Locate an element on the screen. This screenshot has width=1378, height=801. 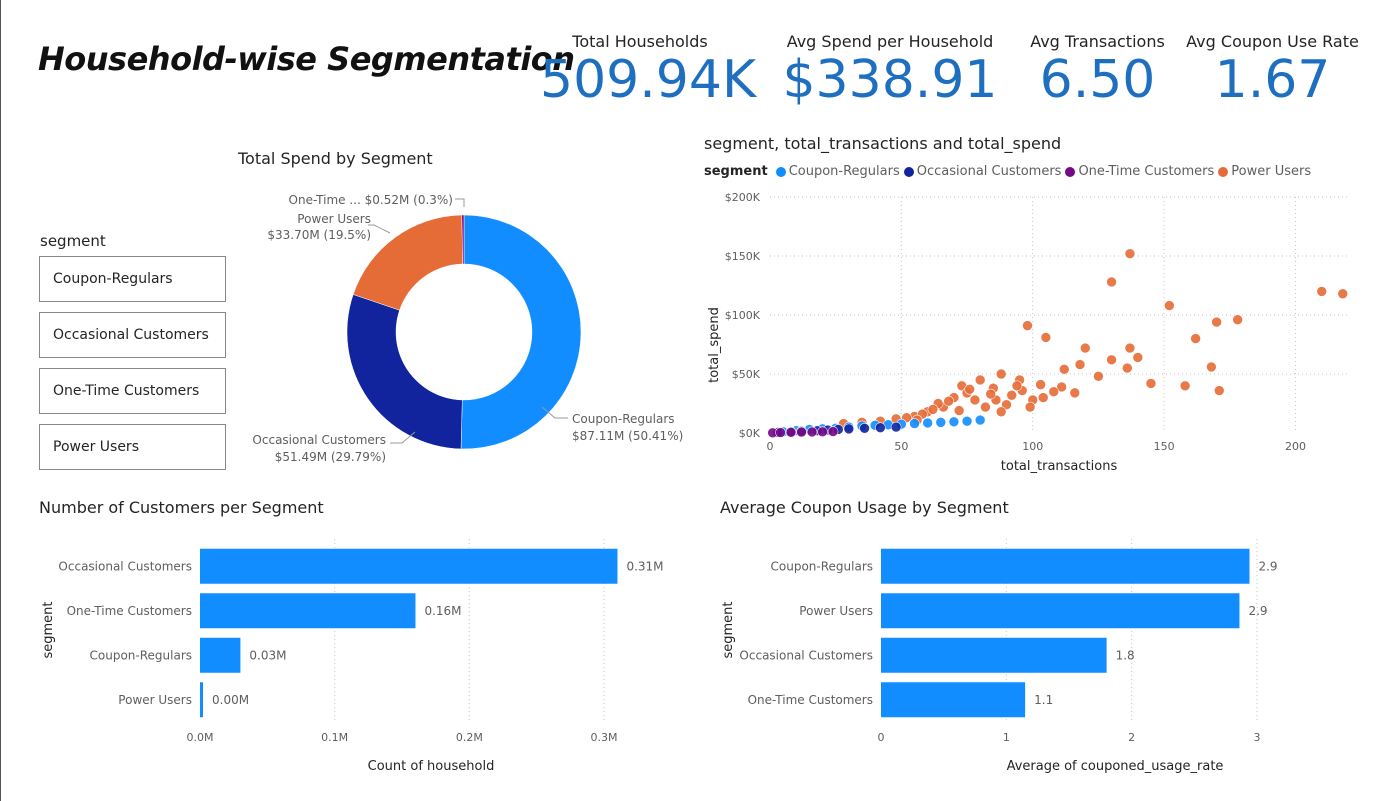
bar-one-time-customers is located at coordinates (308, 611).